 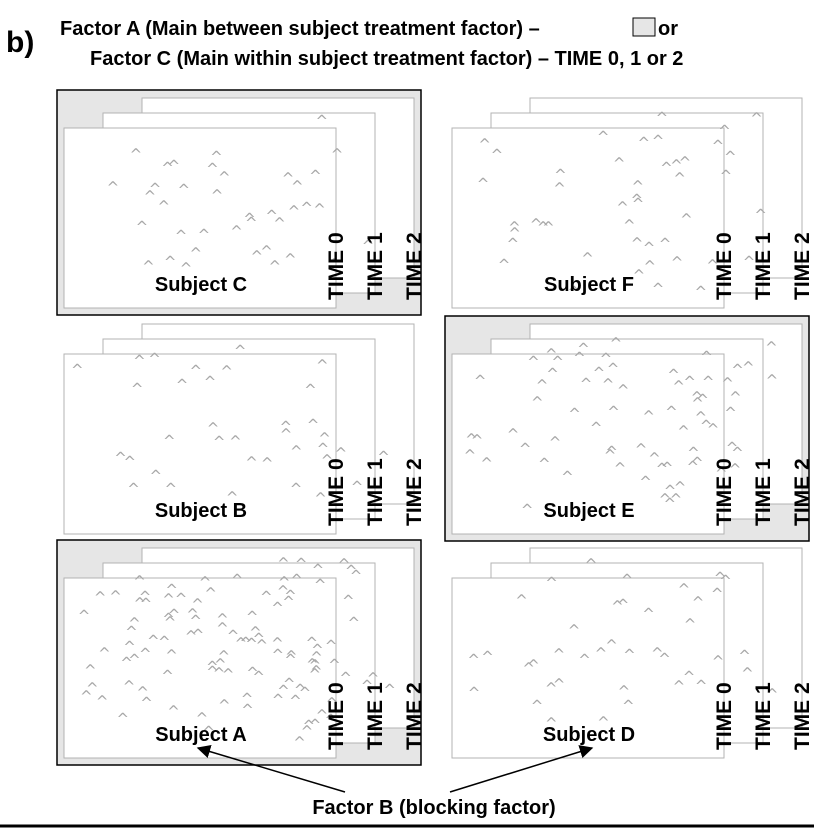 I want to click on time-label-2: TIME 2, so click(x=414, y=716).